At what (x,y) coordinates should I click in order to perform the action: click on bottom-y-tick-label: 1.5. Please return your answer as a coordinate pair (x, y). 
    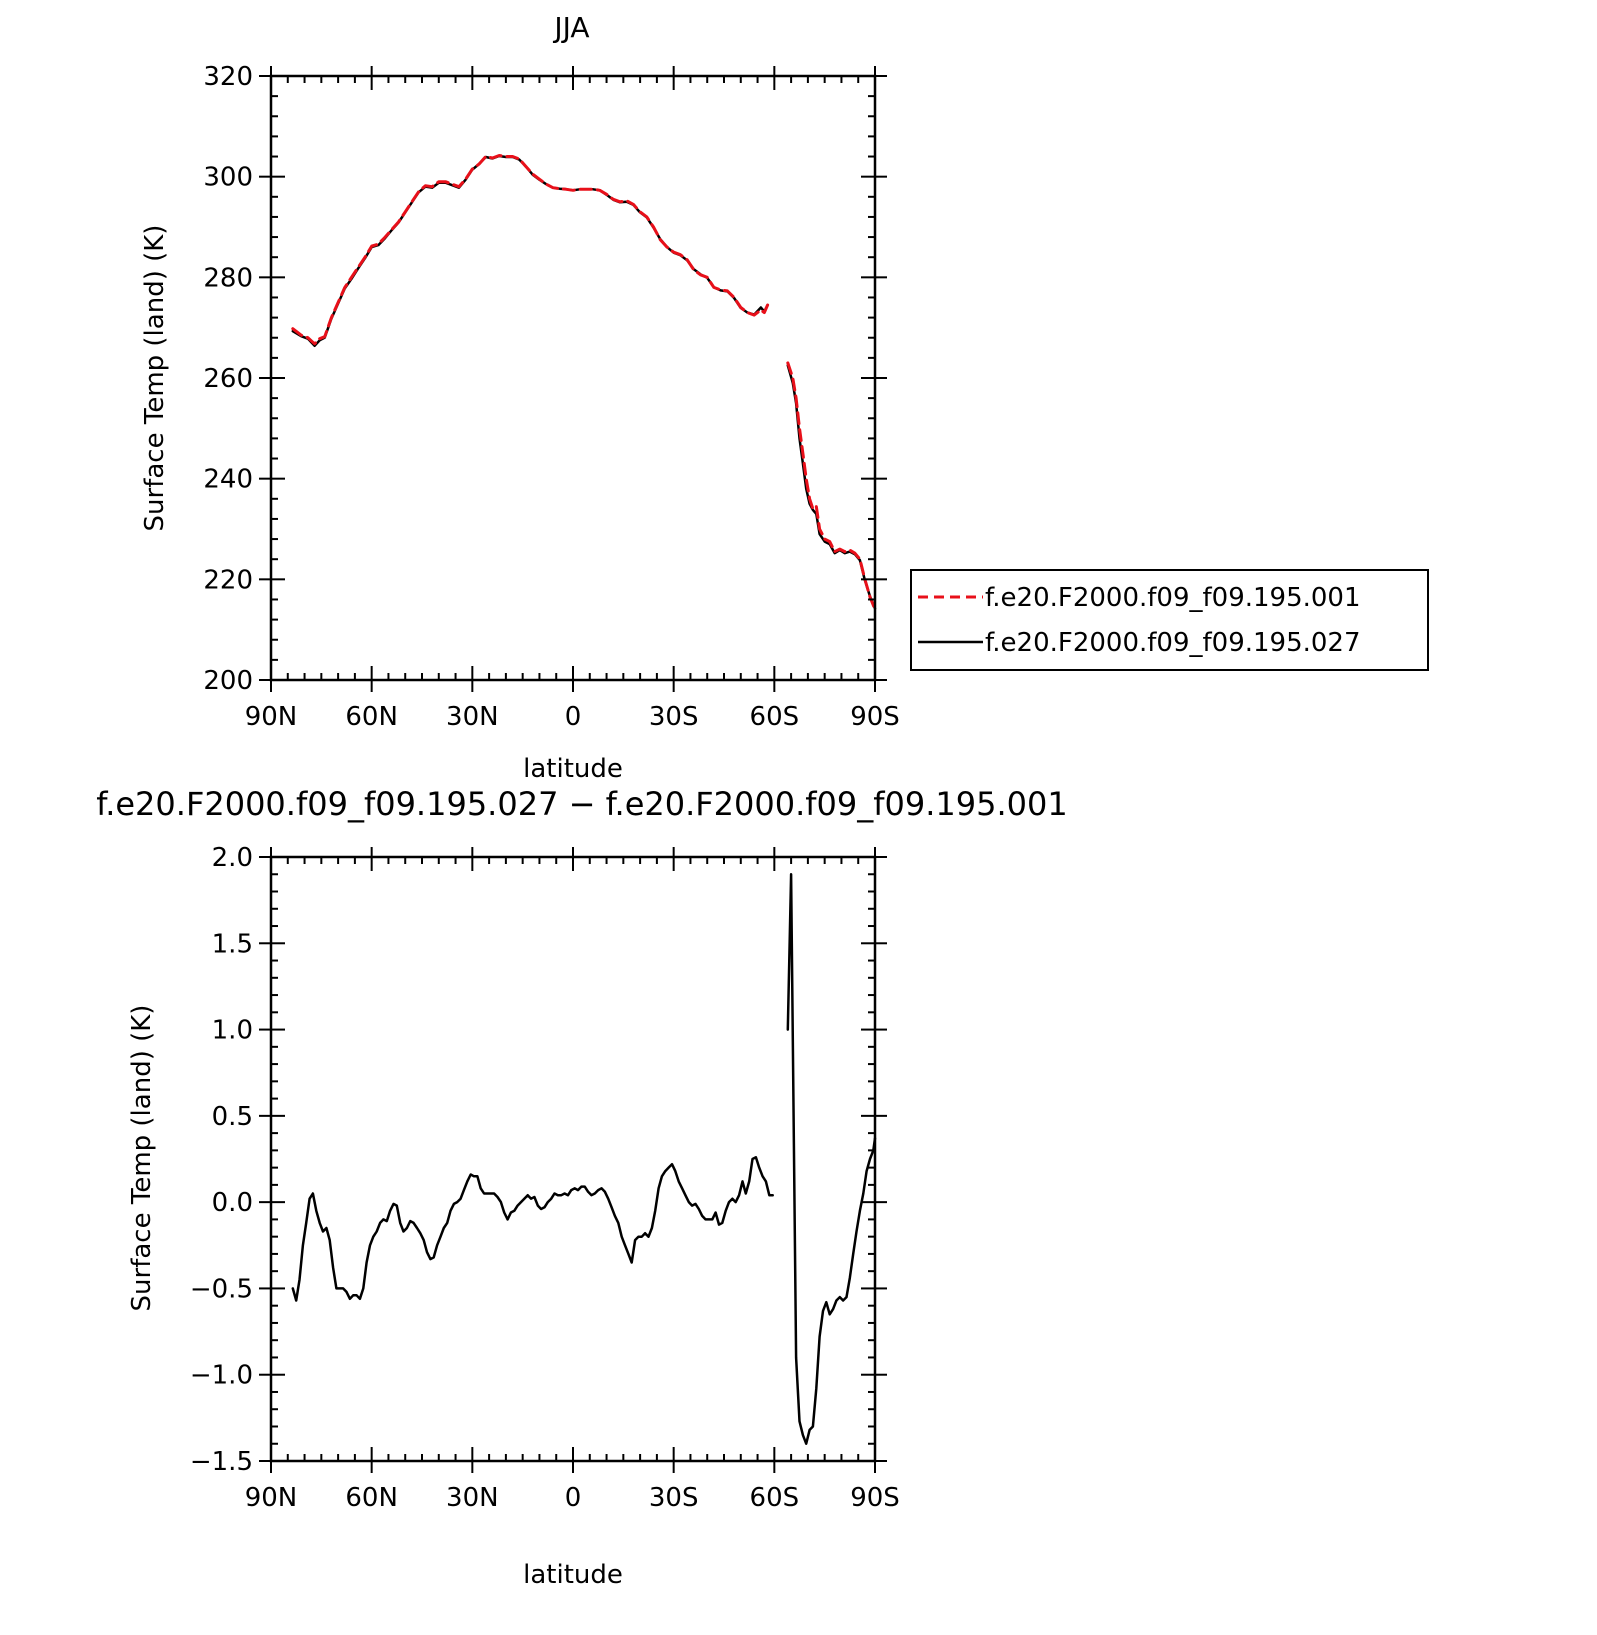
    Looking at the image, I should click on (232, 944).